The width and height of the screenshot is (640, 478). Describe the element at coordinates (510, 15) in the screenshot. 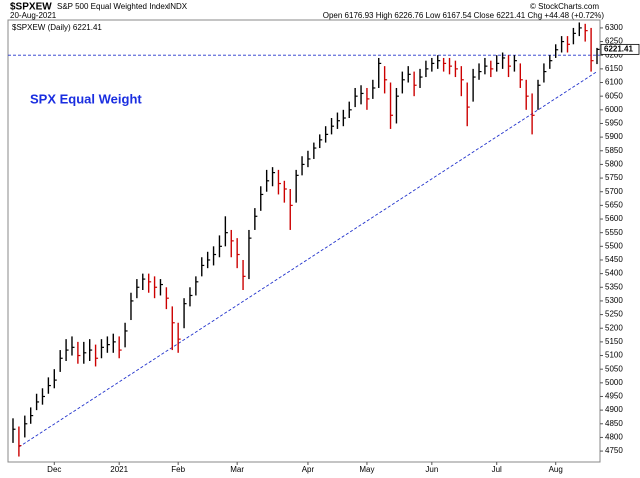

I see `quote-value: 6221.41` at that location.